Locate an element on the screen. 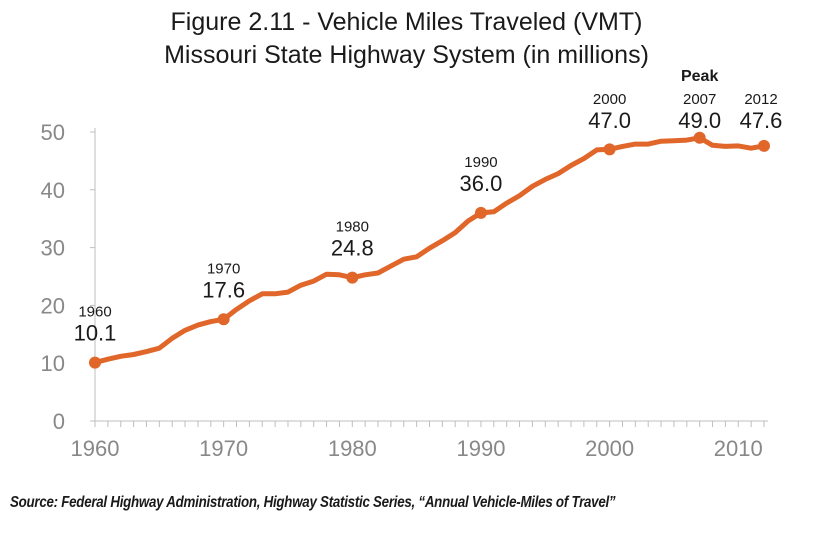  data-label-value: 47.6 is located at coordinates (761, 120).